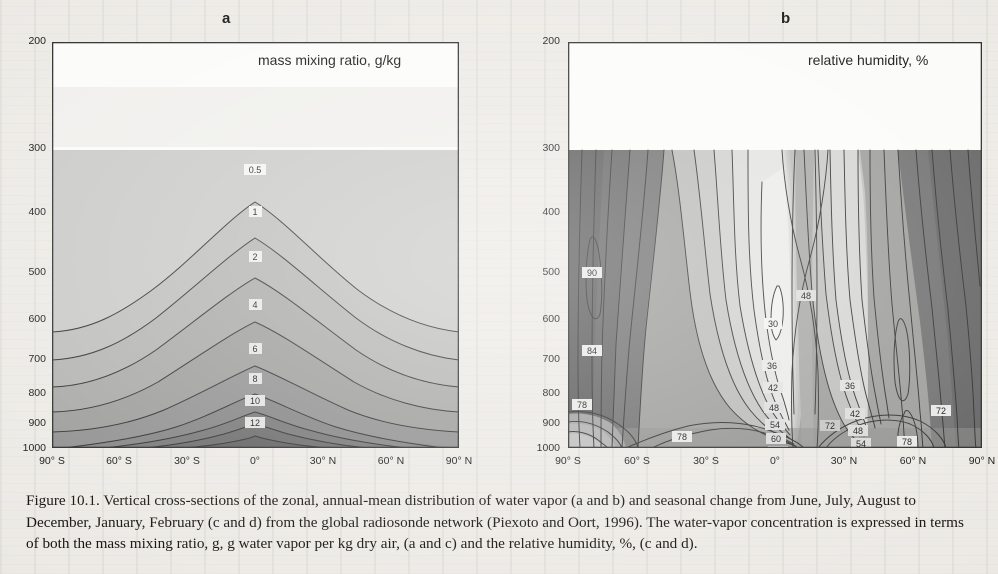 This screenshot has height=574, width=998. What do you see at coordinates (806, 296) in the screenshot?
I see `panel-b-contour-label-48-equator: 48` at bounding box center [806, 296].